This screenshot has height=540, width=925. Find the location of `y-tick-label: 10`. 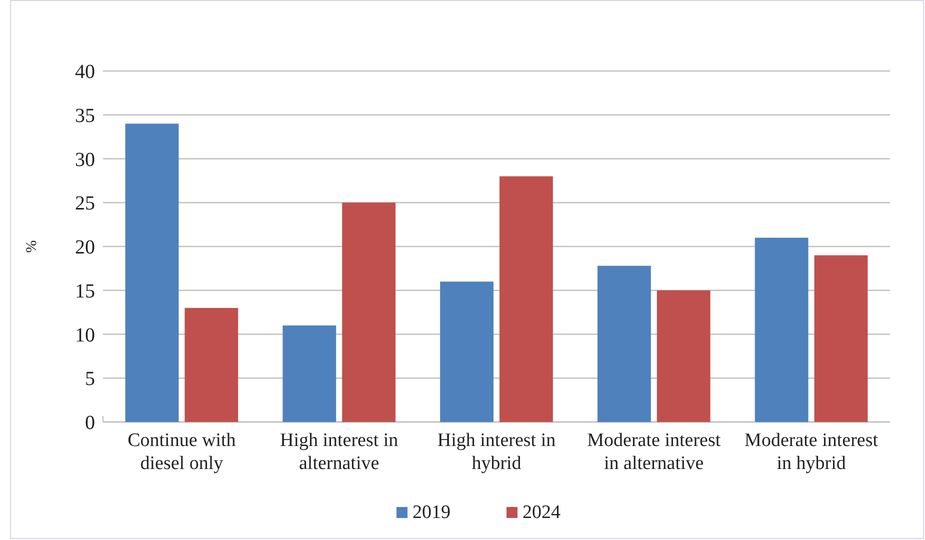

y-tick-label: 10 is located at coordinates (85, 335).